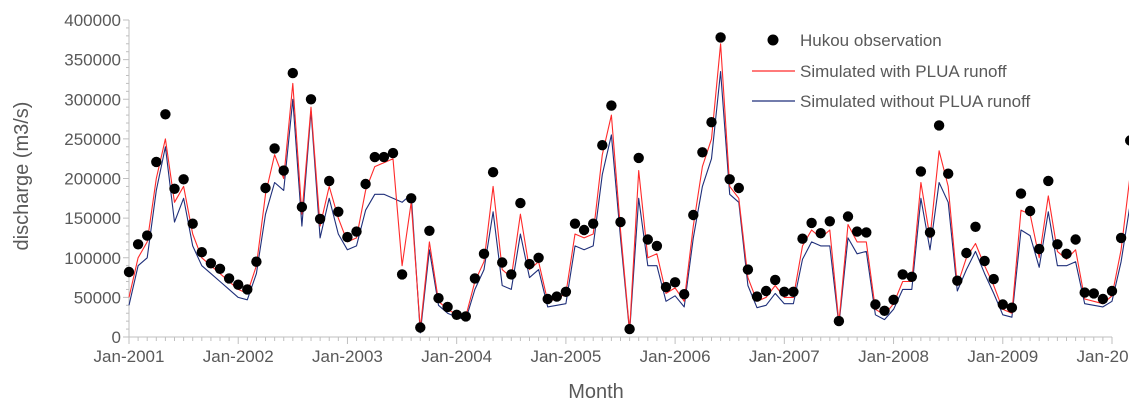 This screenshot has width=1129, height=404. I want to click on y-tick-label: 400000, so click(92, 20).